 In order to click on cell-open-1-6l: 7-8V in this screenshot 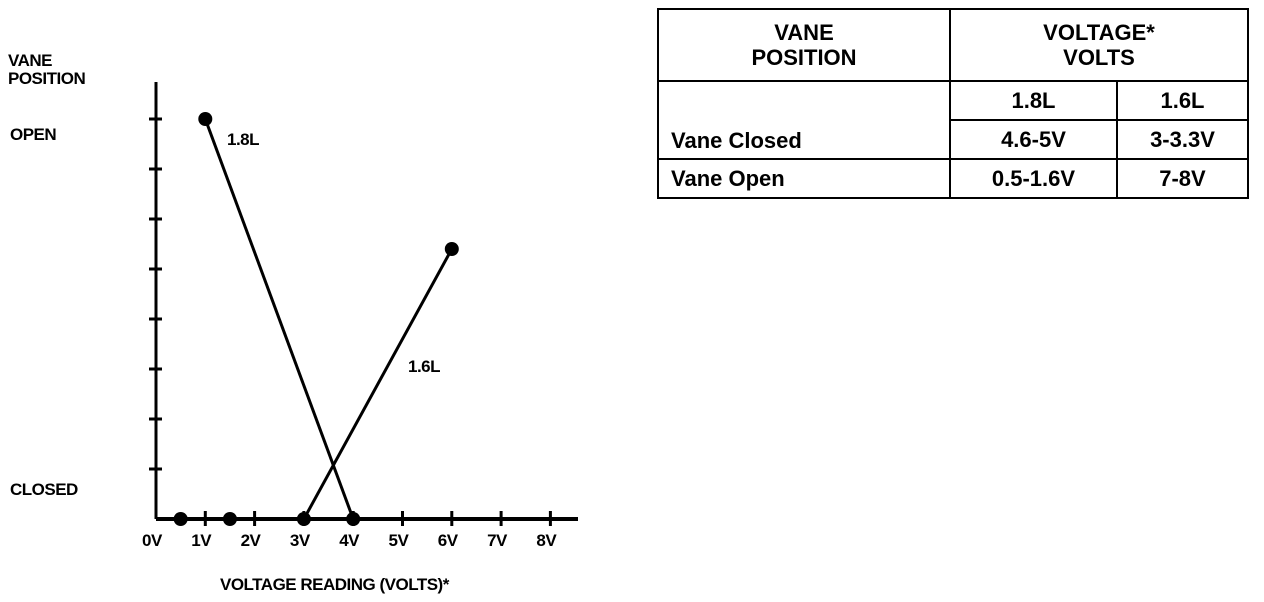, I will do `click(1182, 178)`.